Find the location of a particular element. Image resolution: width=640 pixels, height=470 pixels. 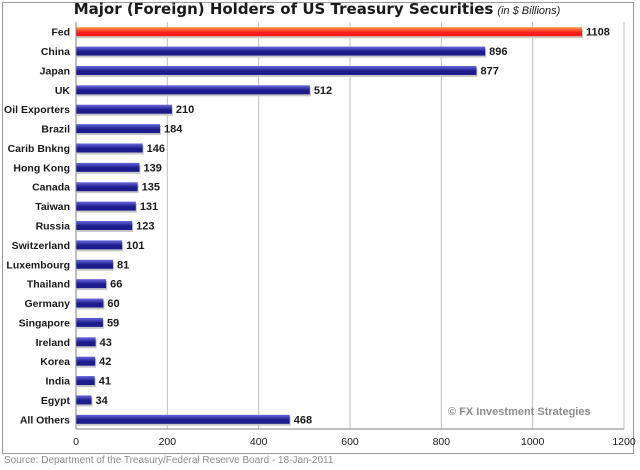

category-label: Taiwan is located at coordinates (52, 207).